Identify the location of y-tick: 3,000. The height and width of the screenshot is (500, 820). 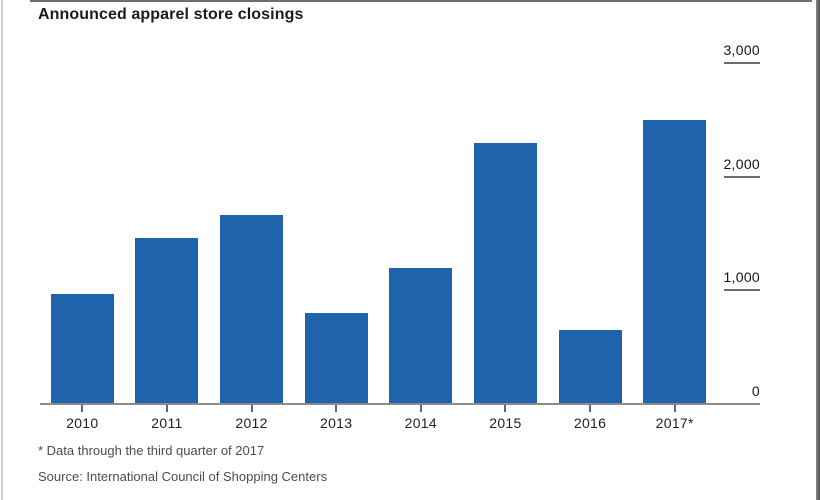
(715, 53).